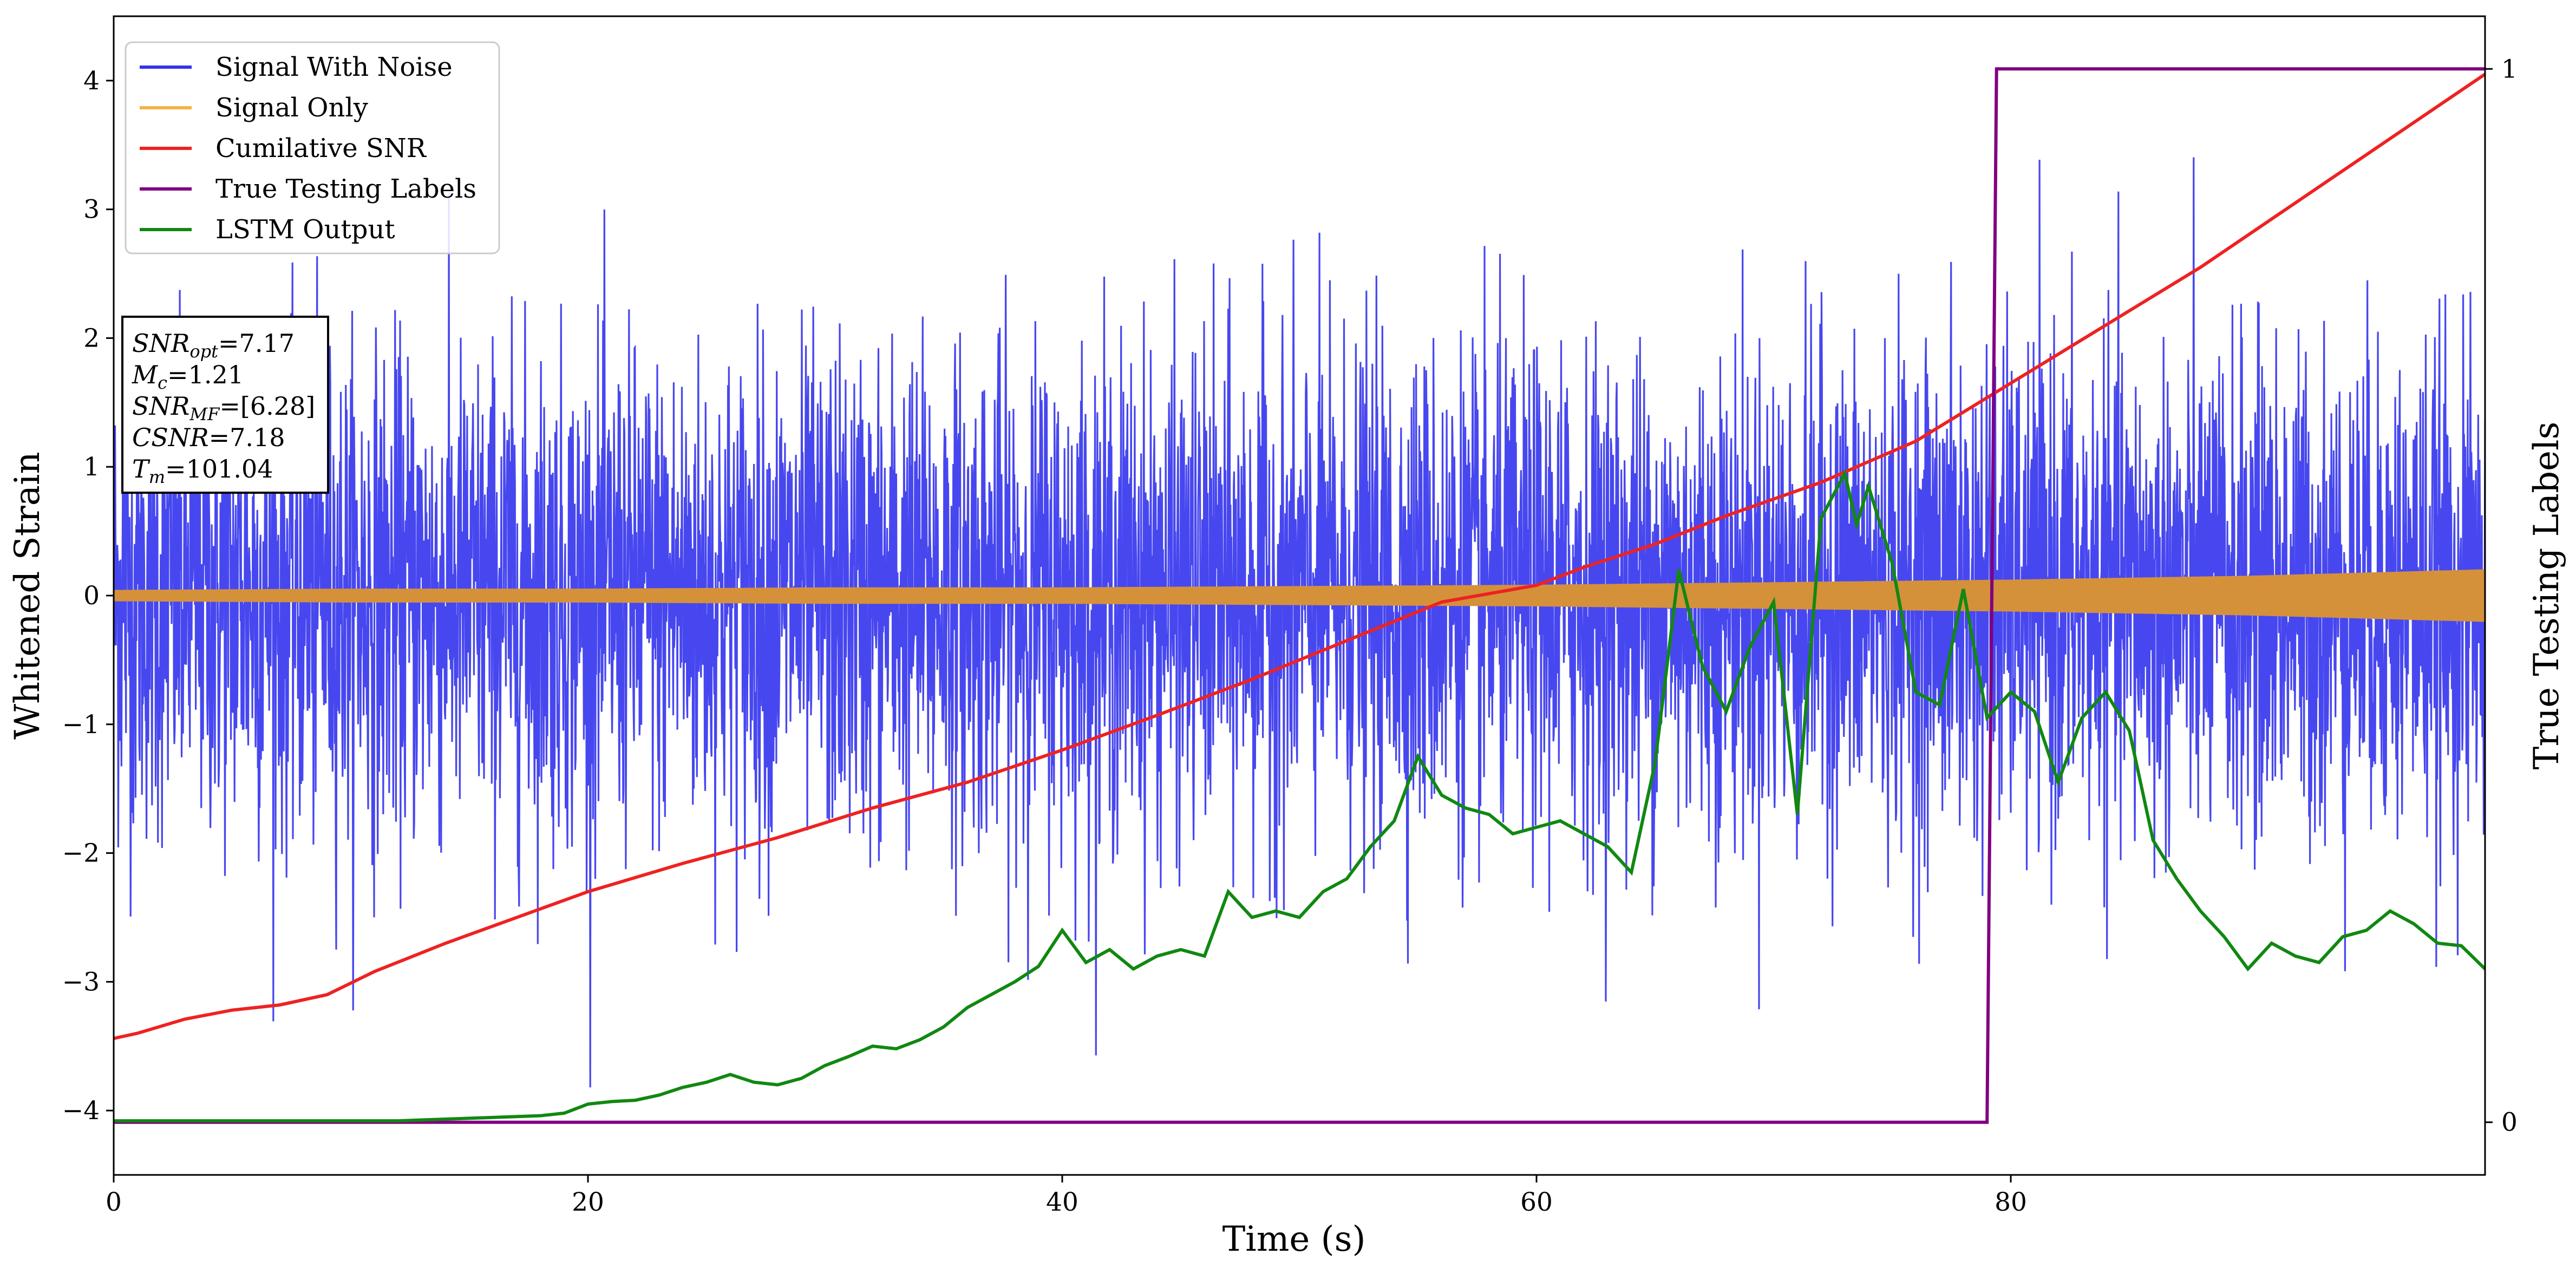  Describe the element at coordinates (321, 148) in the screenshot. I see `legend-label: Cumilative SNR` at that location.